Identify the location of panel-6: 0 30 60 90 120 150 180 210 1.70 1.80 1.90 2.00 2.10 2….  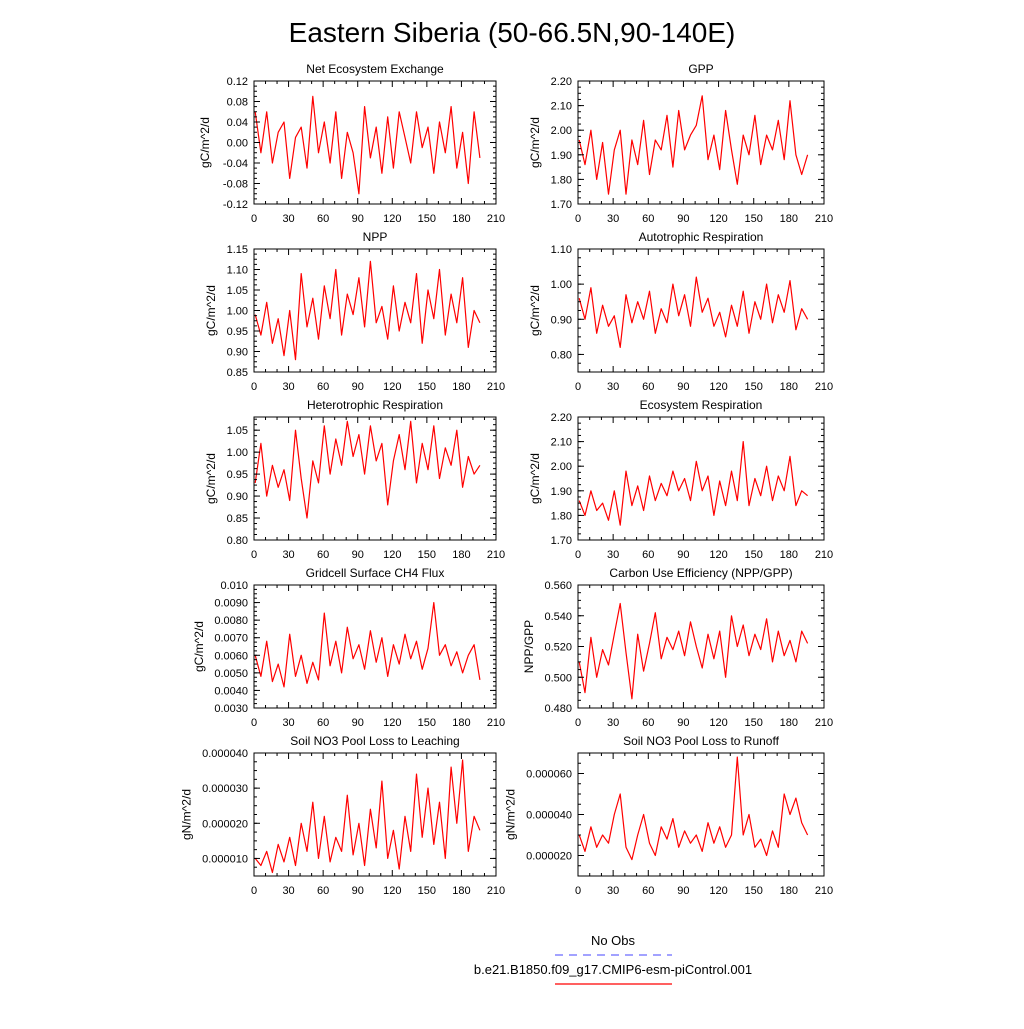
(680, 479).